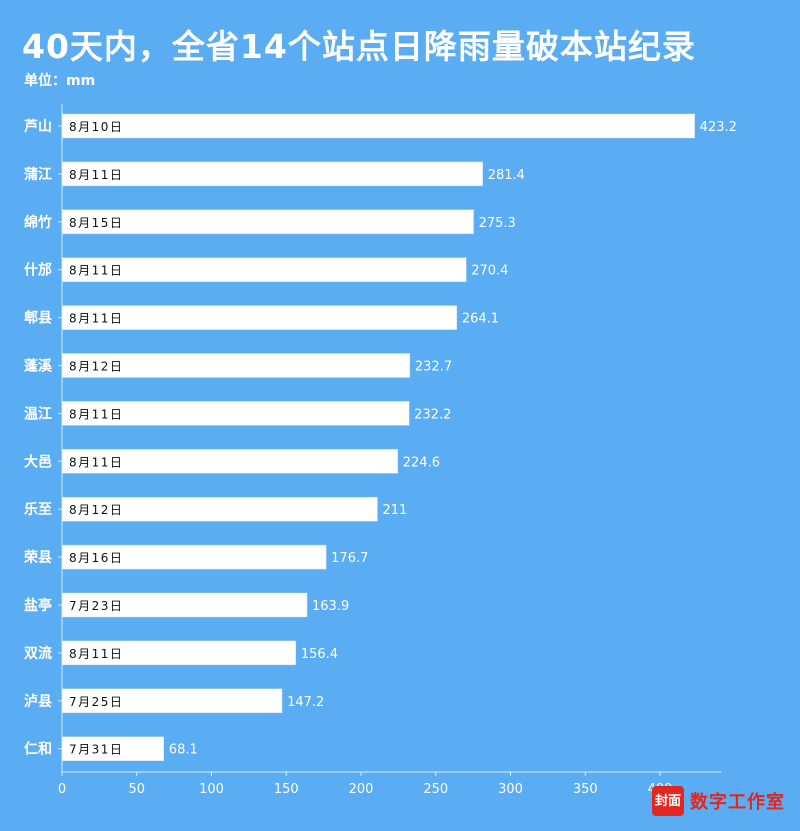  I want to click on brand-logo: 封面, so click(668, 801).